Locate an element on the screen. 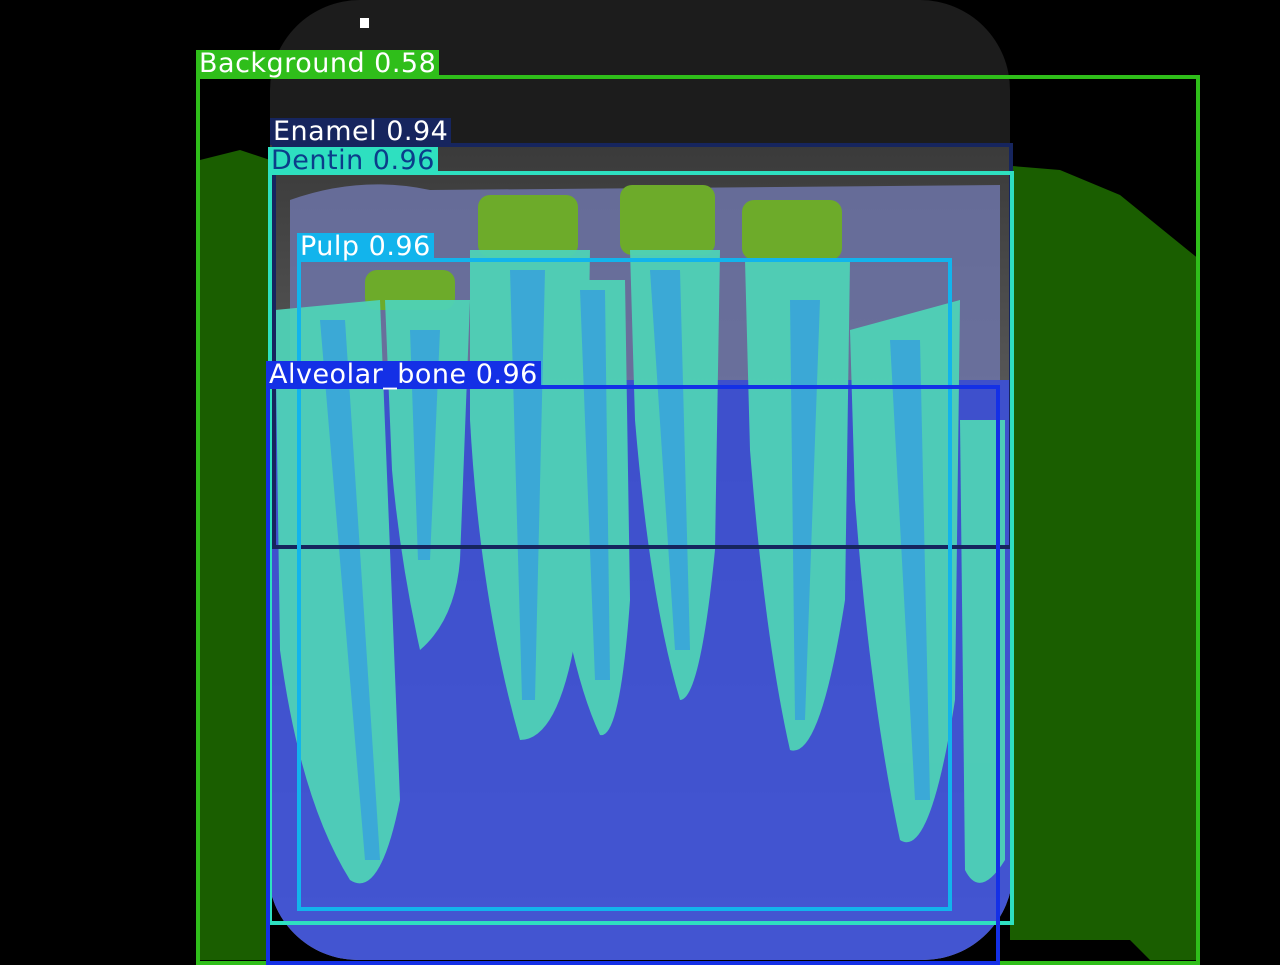  enamel-label: Enamel 0.94 is located at coordinates (361, 131).